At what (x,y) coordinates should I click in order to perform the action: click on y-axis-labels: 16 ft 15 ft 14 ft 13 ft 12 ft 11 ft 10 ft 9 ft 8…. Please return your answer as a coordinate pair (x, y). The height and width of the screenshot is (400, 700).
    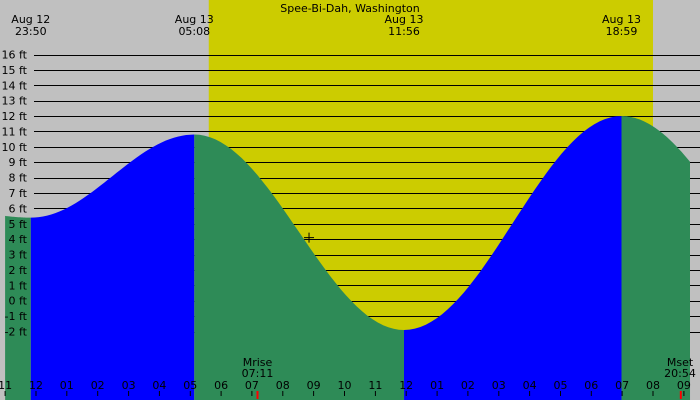
    Looking at the image, I should click on (15, 194).